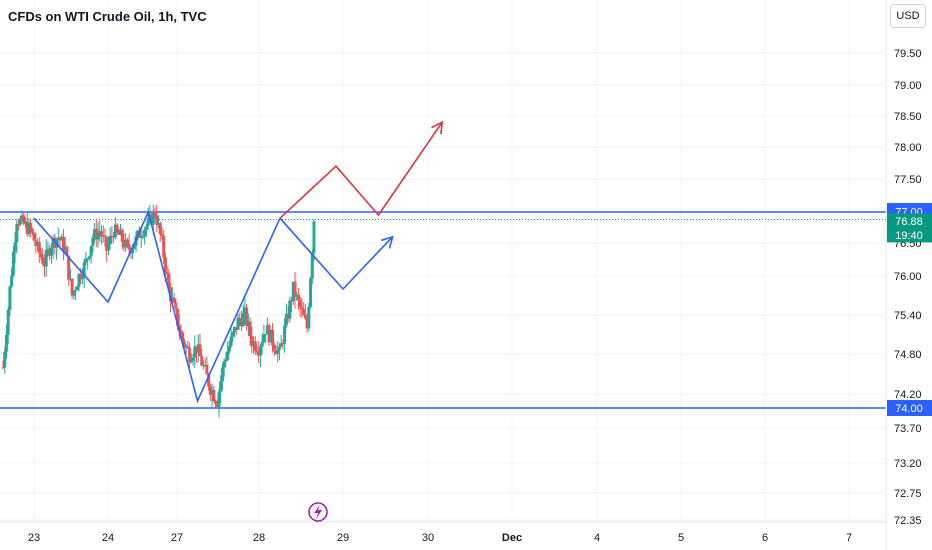  Describe the element at coordinates (108, 538) in the screenshot. I see `time-tick-label: 24` at that location.